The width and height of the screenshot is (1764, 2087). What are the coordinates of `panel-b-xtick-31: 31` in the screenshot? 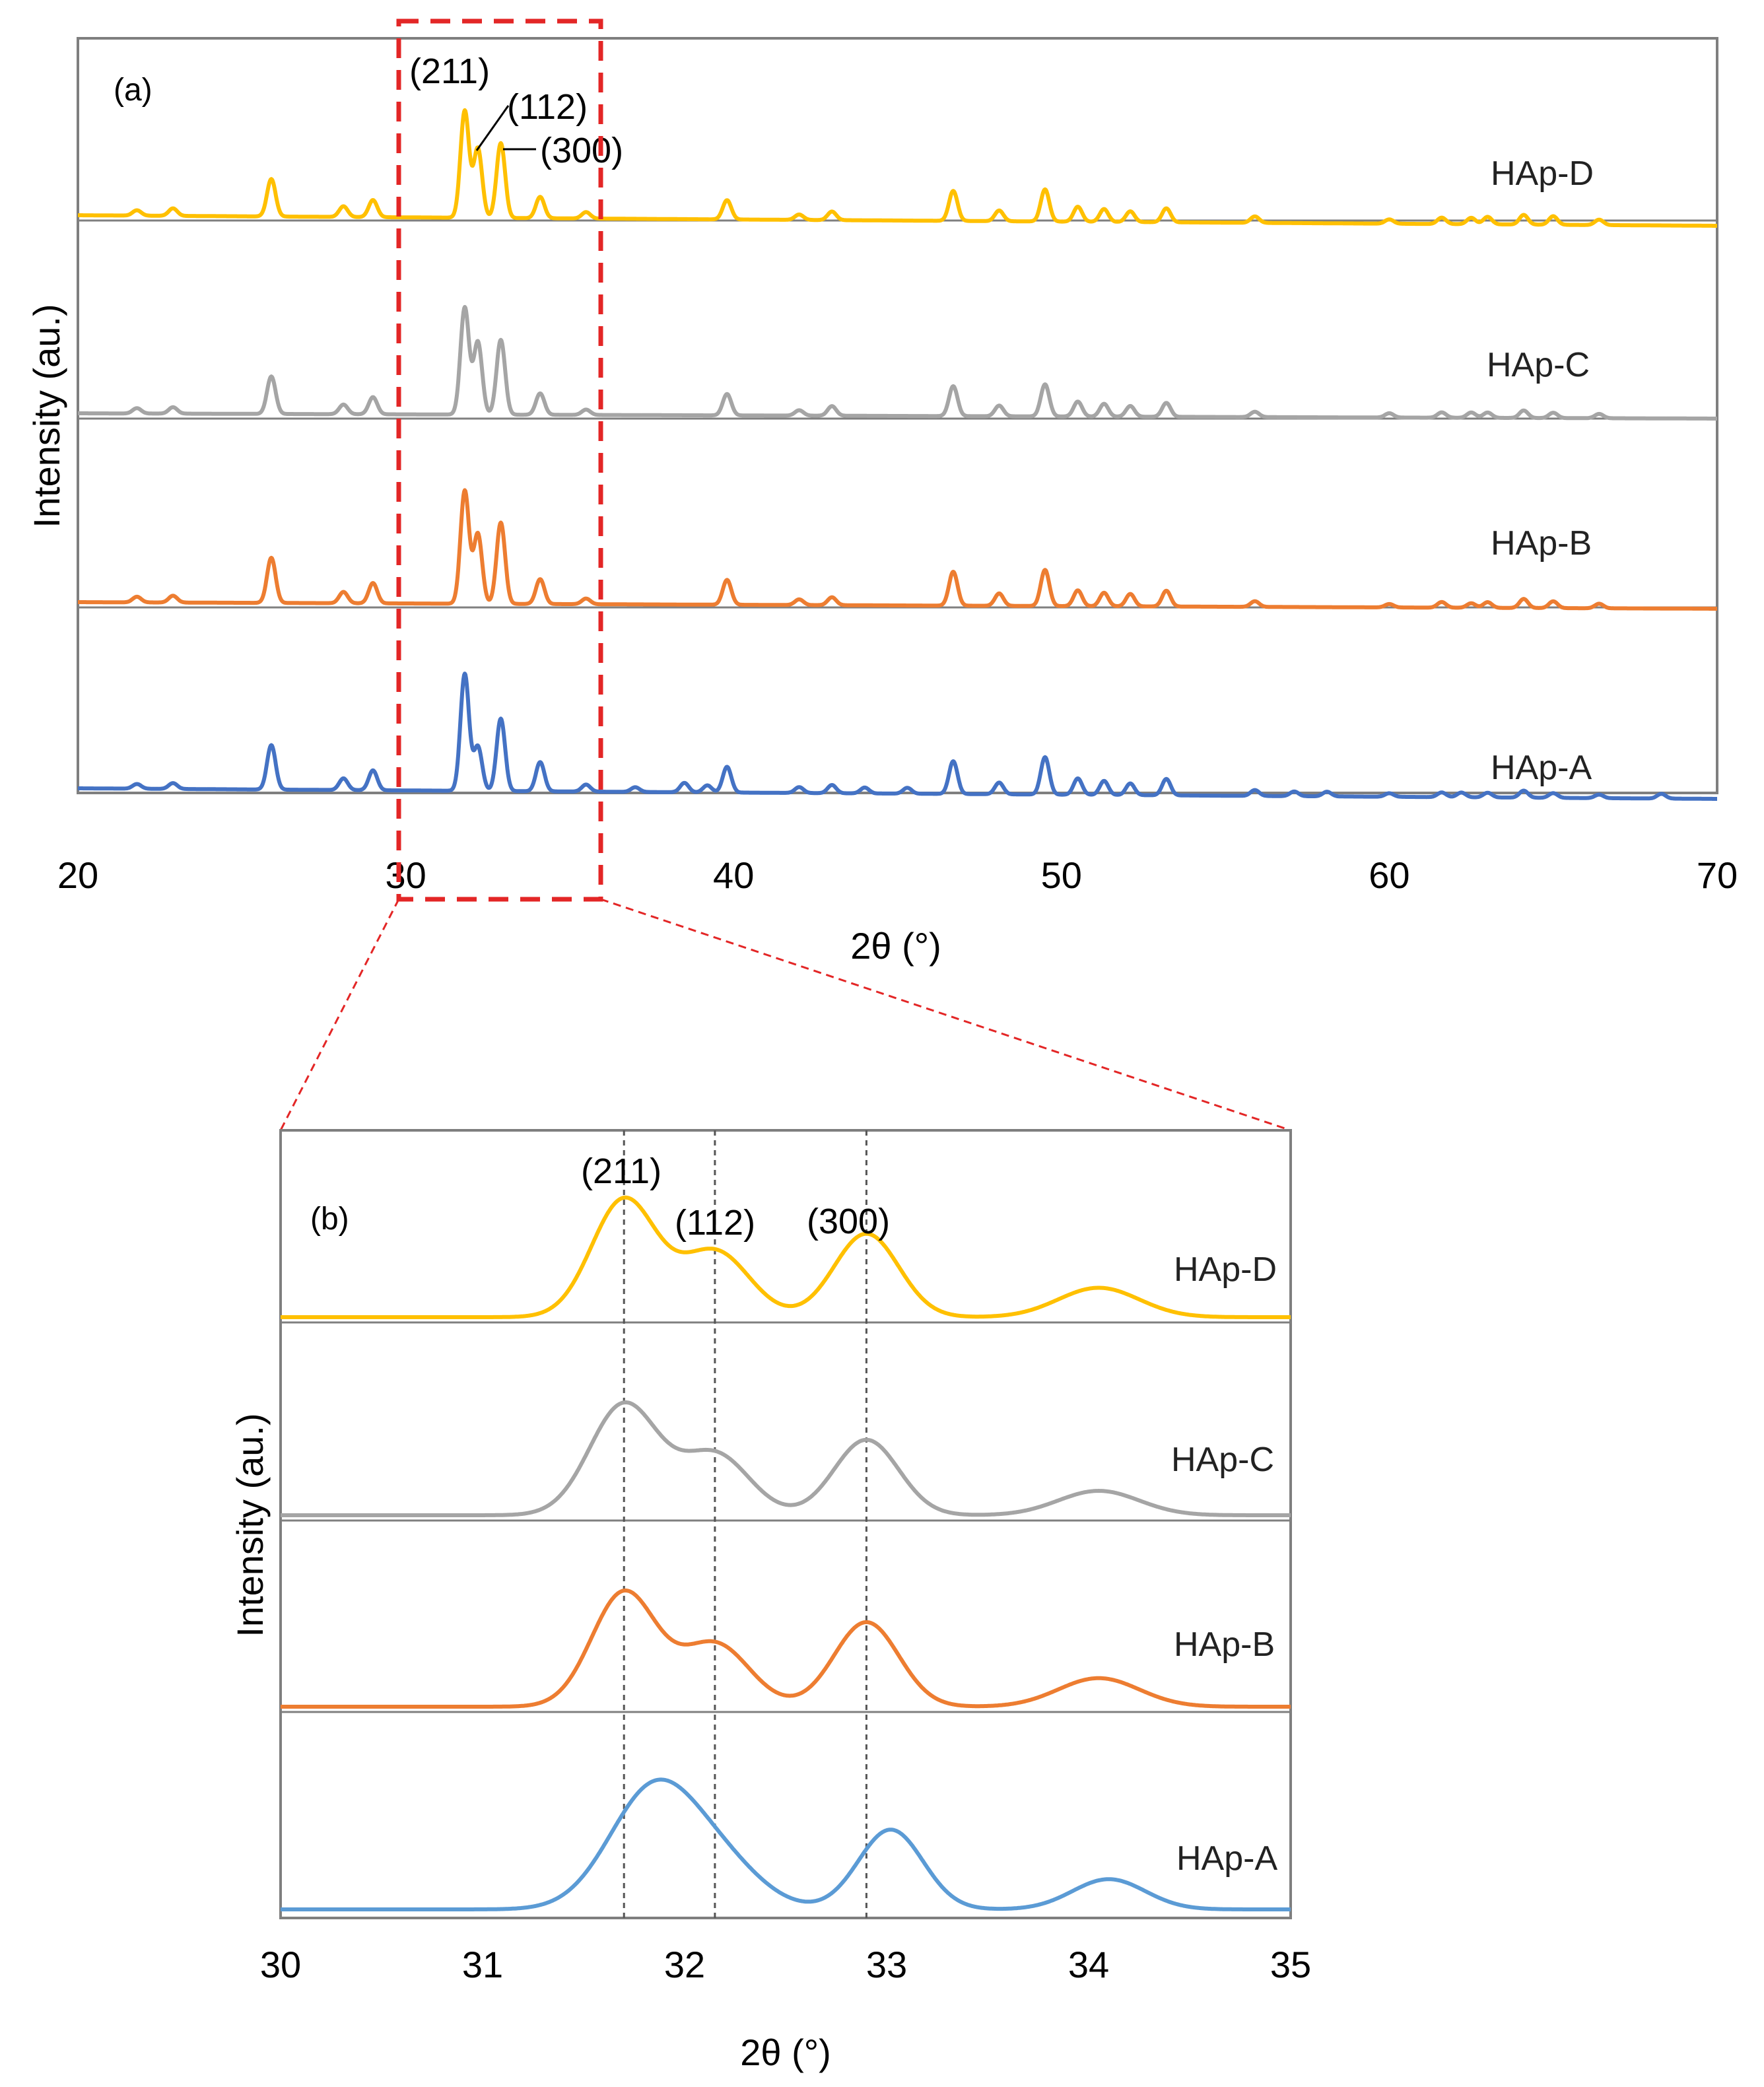 It's located at (482, 1965).